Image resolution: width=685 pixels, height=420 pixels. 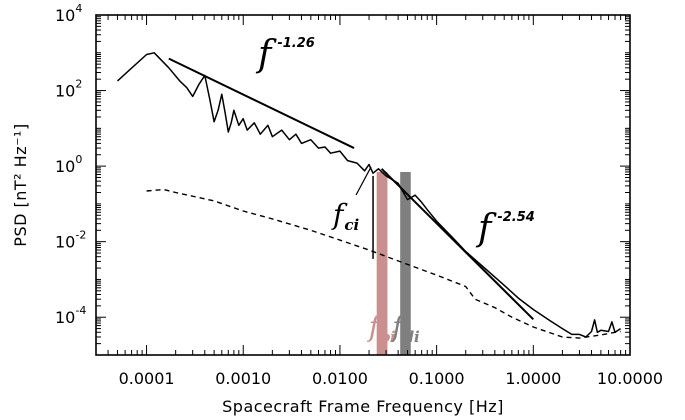 What do you see at coordinates (630, 378) in the screenshot?
I see `x-tick-label: 10.0000` at bounding box center [630, 378].